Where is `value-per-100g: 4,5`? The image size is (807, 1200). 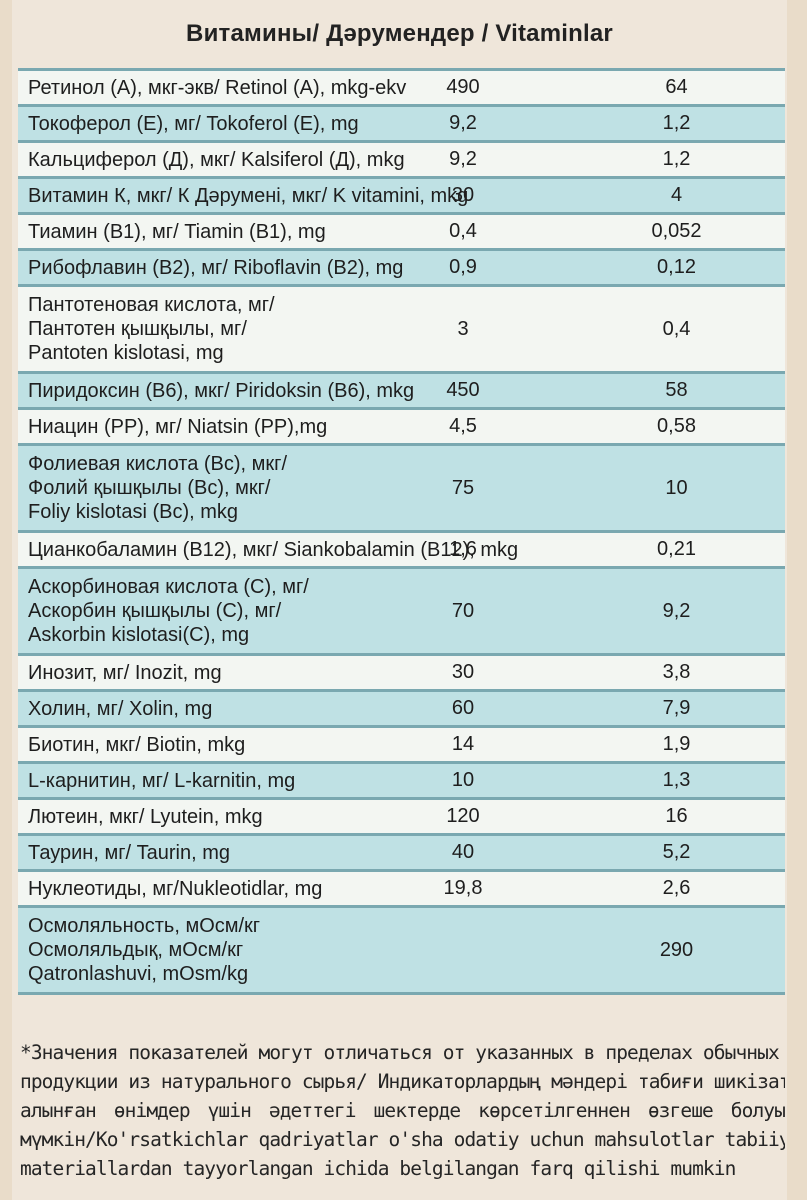
value-per-100g: 4,5 is located at coordinates (463, 426).